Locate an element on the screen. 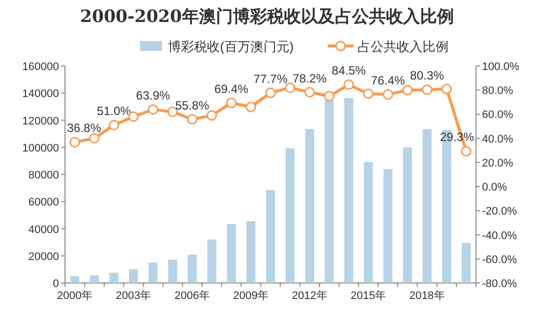  data-label: 77.7% is located at coordinates (270, 79).